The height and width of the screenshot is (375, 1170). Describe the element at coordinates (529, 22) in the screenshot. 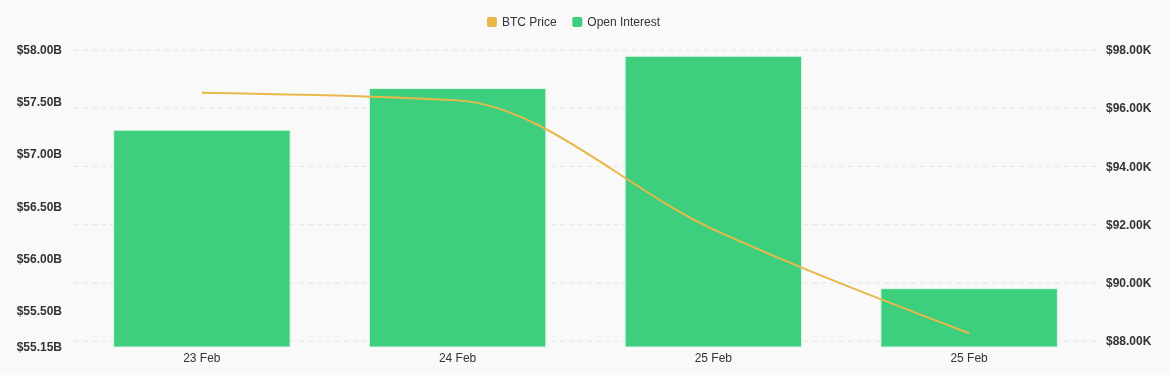

I see `legend-label: BTC Price` at that location.